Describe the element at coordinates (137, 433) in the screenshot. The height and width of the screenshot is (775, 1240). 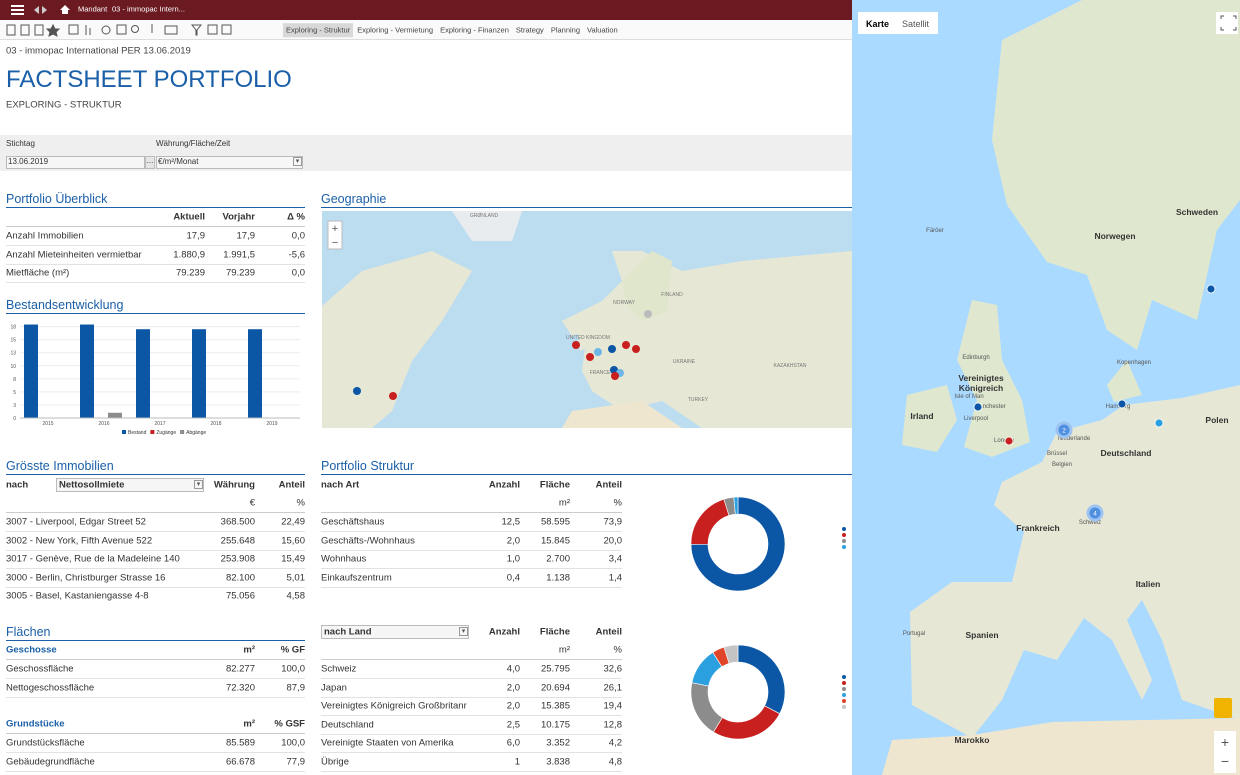
I see `legend-label: Bestand` at that location.